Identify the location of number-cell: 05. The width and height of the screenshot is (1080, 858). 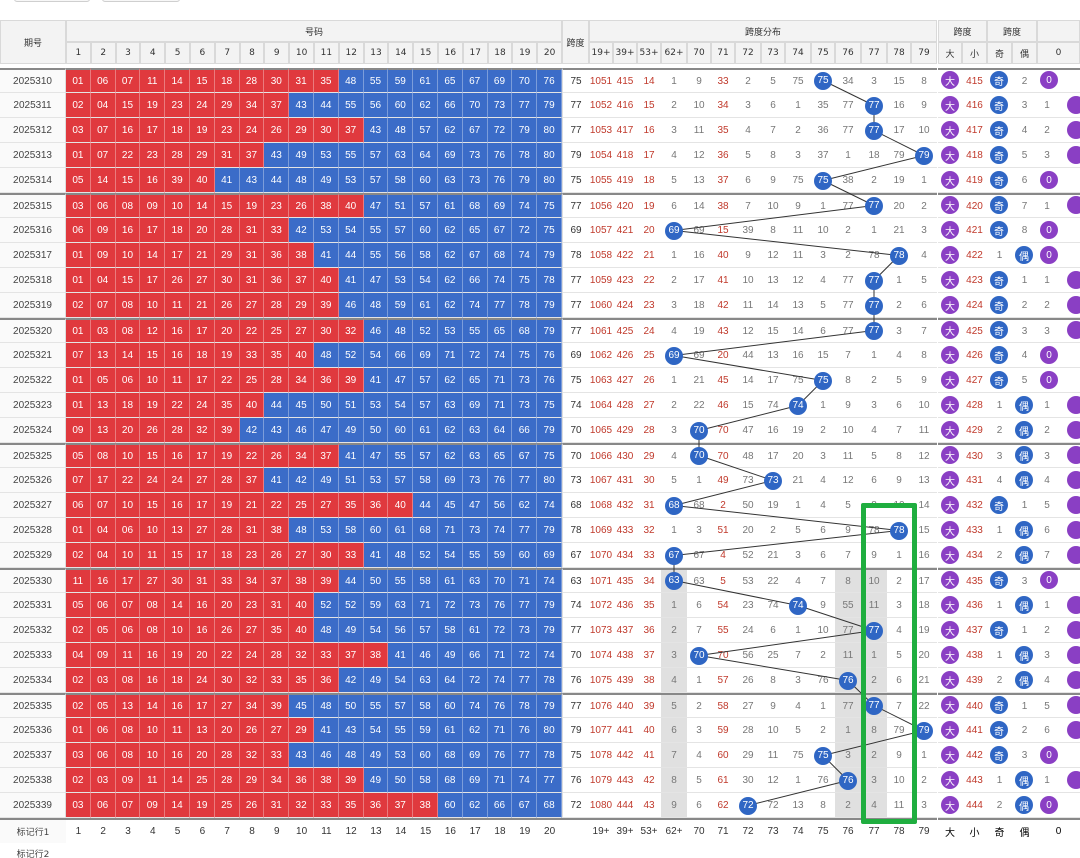
(103, 705).